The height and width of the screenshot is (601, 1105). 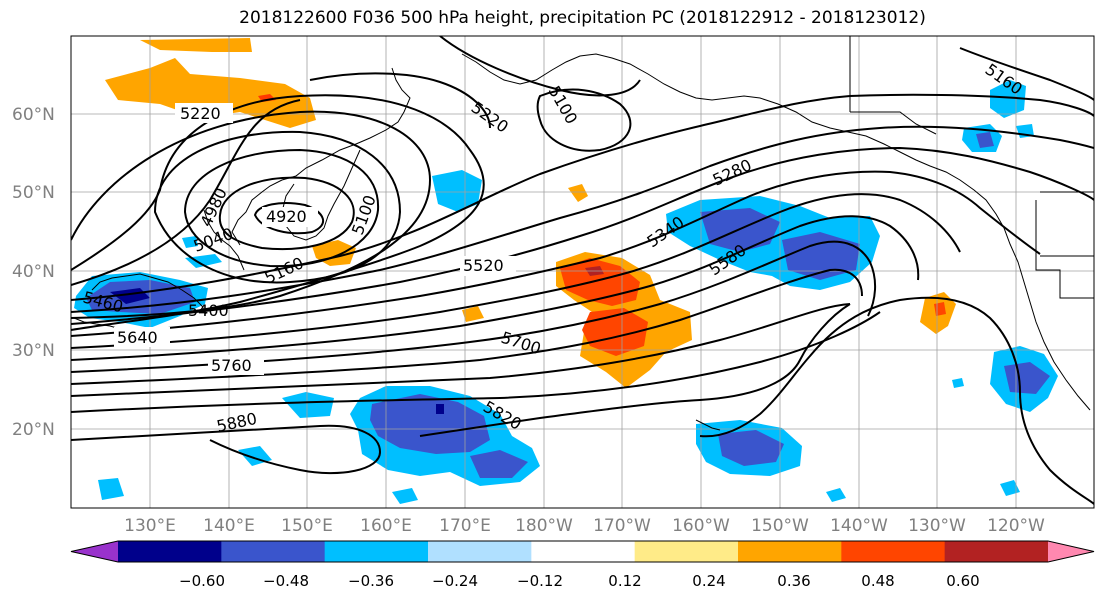 I want to click on lon-label: 150°E, so click(x=307, y=526).